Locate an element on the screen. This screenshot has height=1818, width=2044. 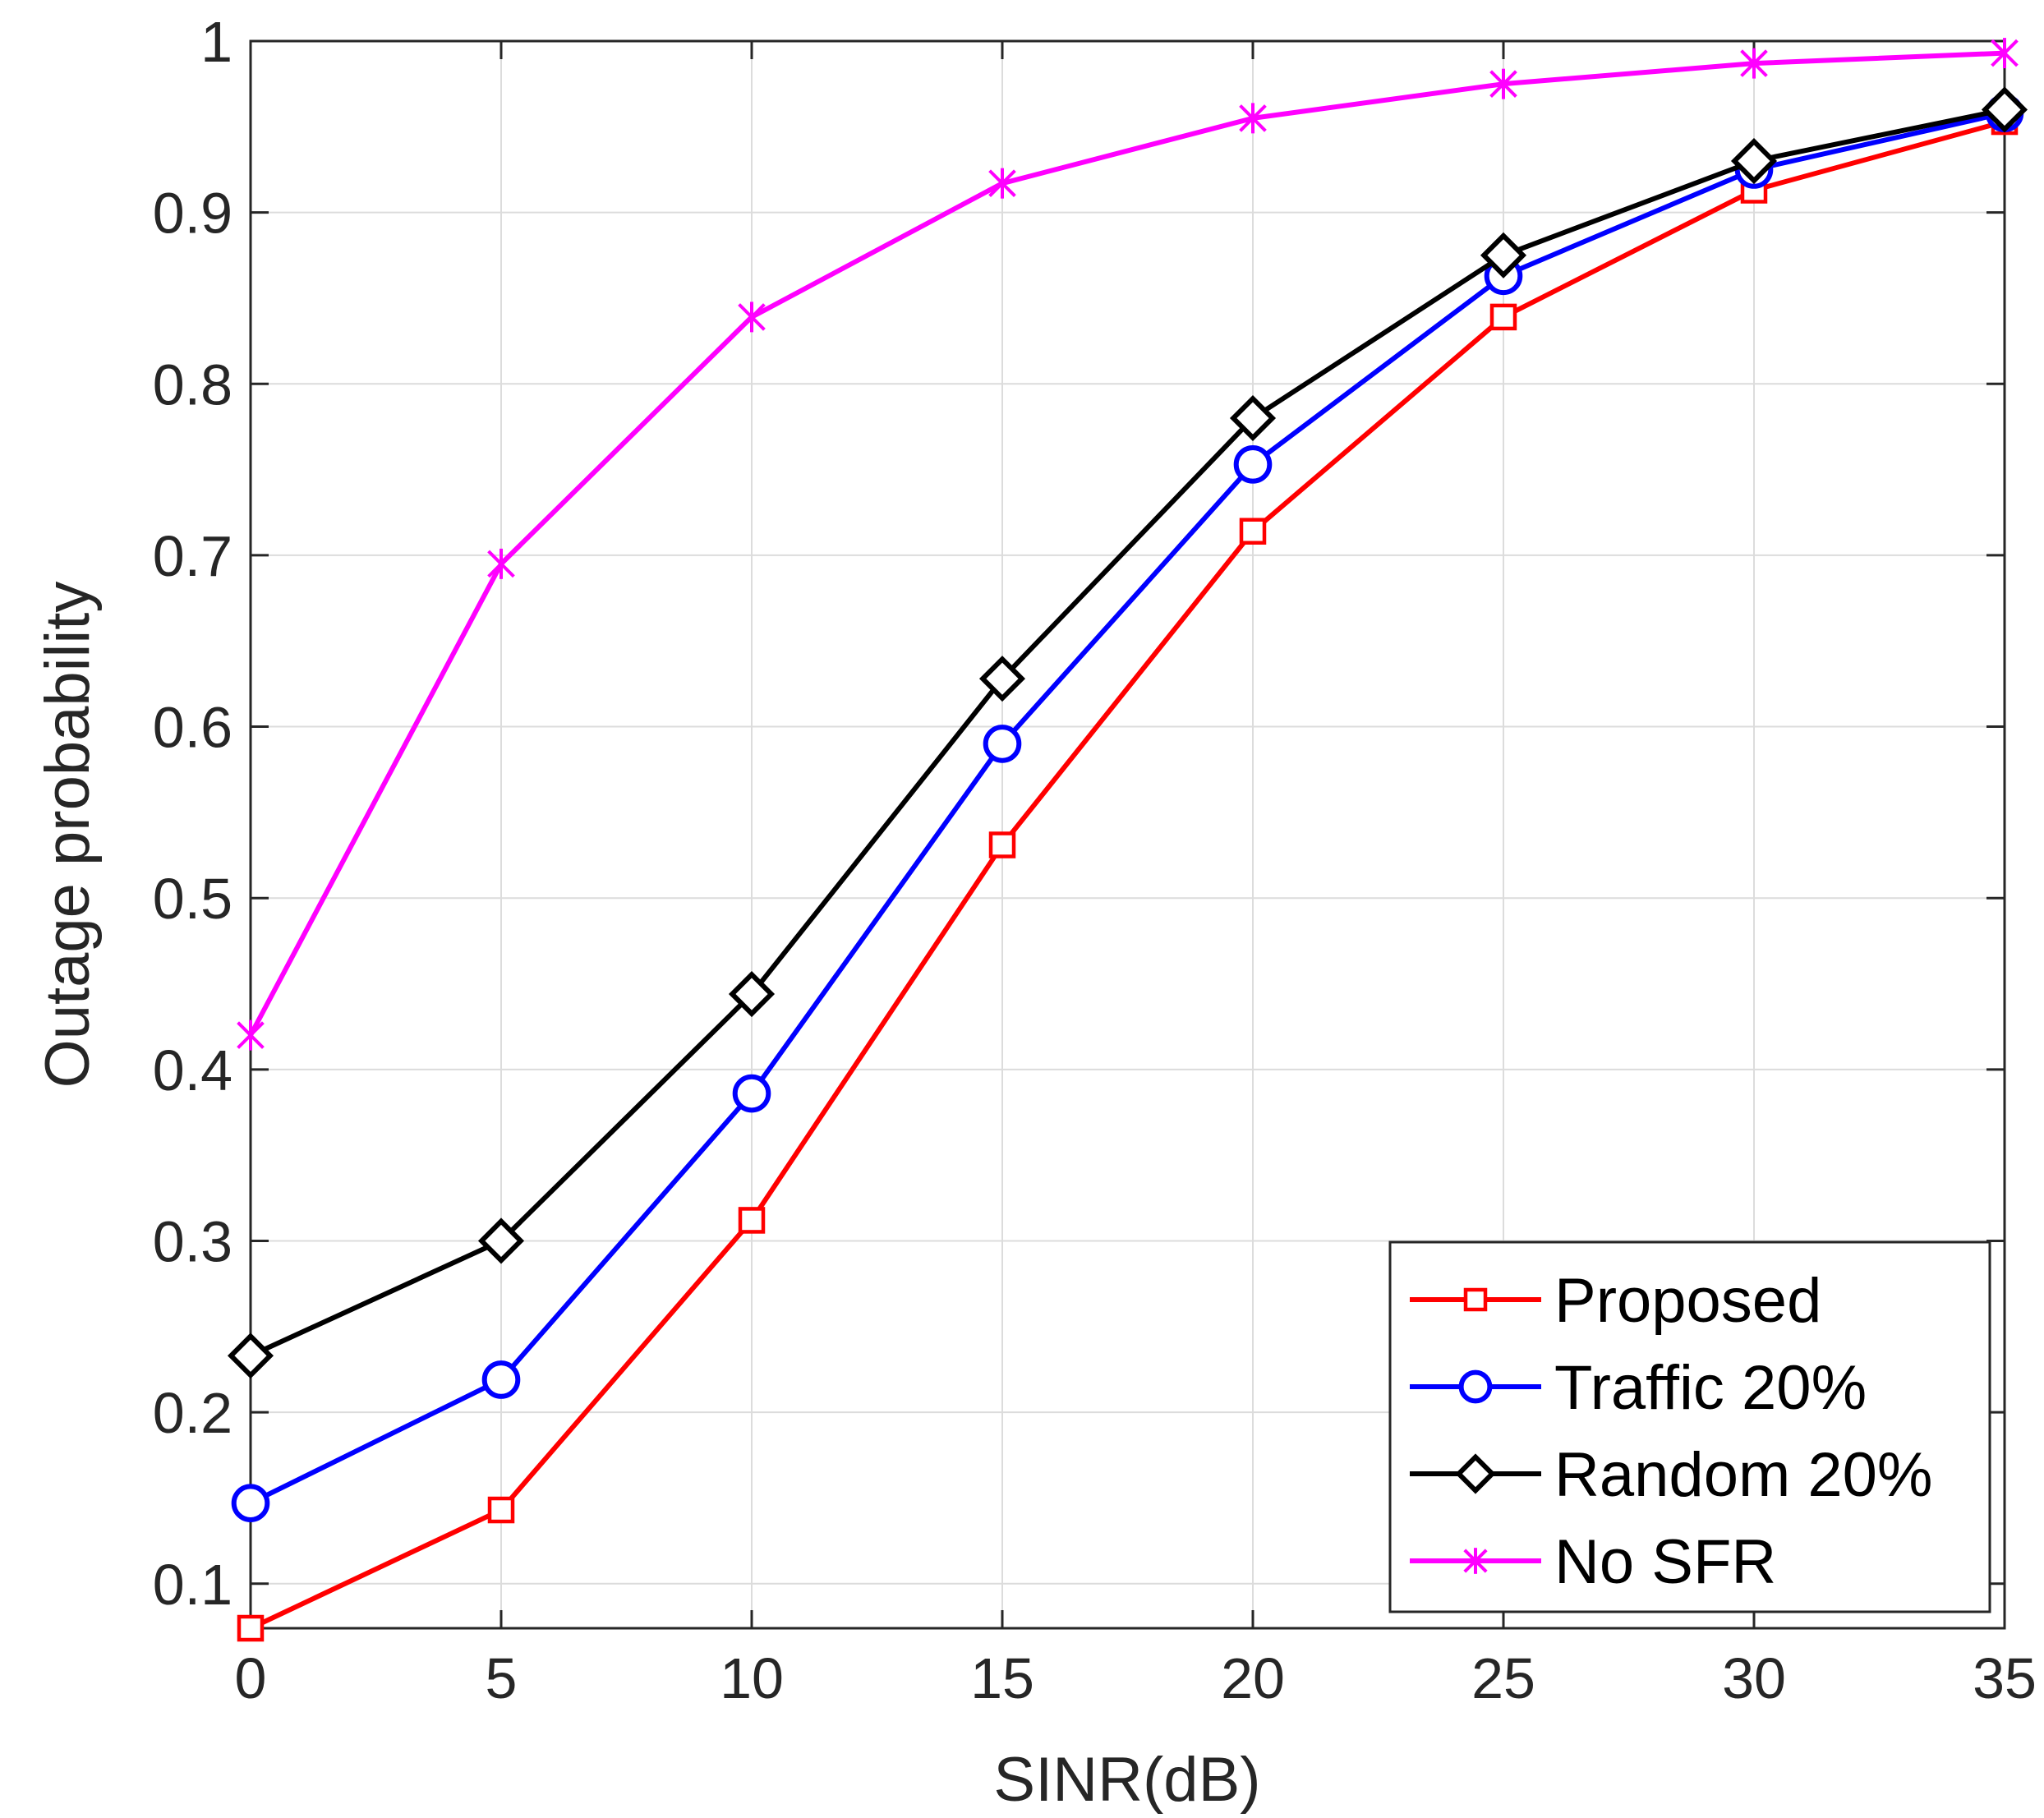
y-axis-title: Outage probability is located at coordinates (68, 835).